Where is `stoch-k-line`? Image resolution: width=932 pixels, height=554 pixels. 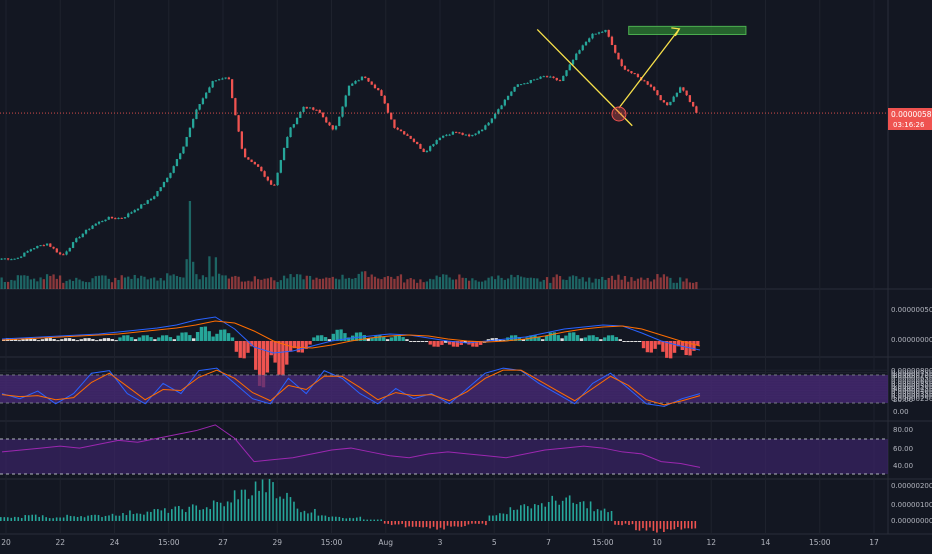 stoch-k-line is located at coordinates (351, 387).